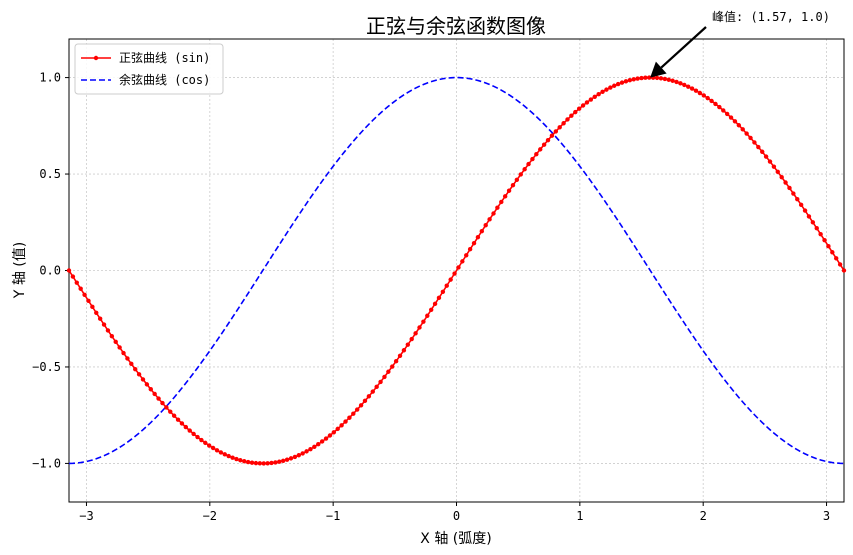  I want to click on annotation-arrow, so click(683, 47).